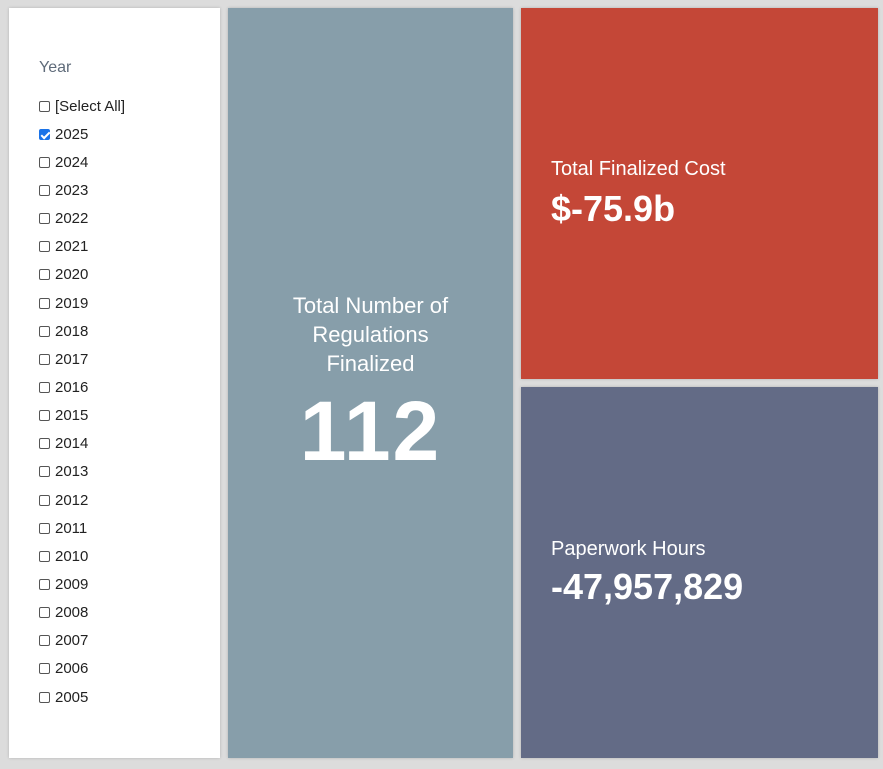  I want to click on cost-kpi-label: Total Finalized Cost, so click(638, 169).